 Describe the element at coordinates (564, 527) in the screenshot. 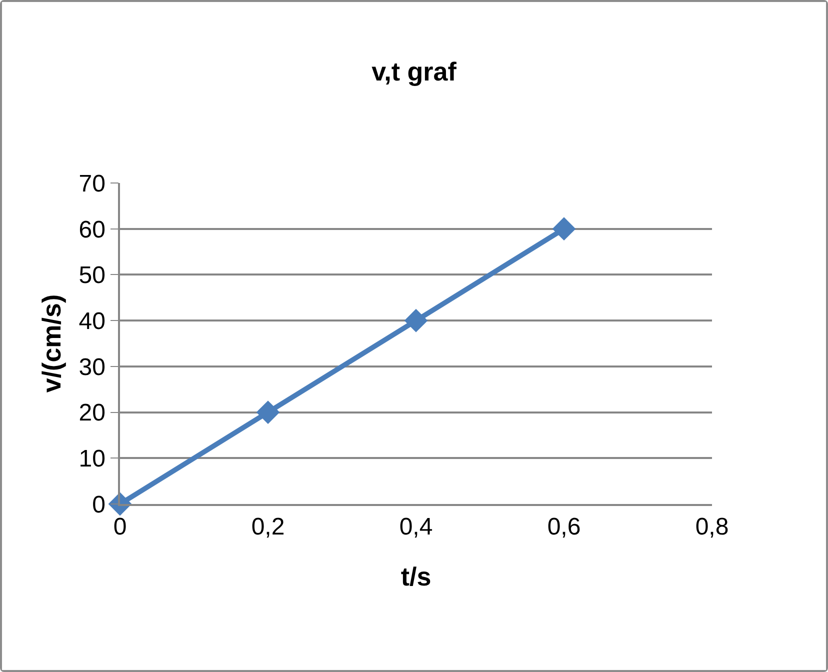

I see `x-tick-label: 0,6` at that location.